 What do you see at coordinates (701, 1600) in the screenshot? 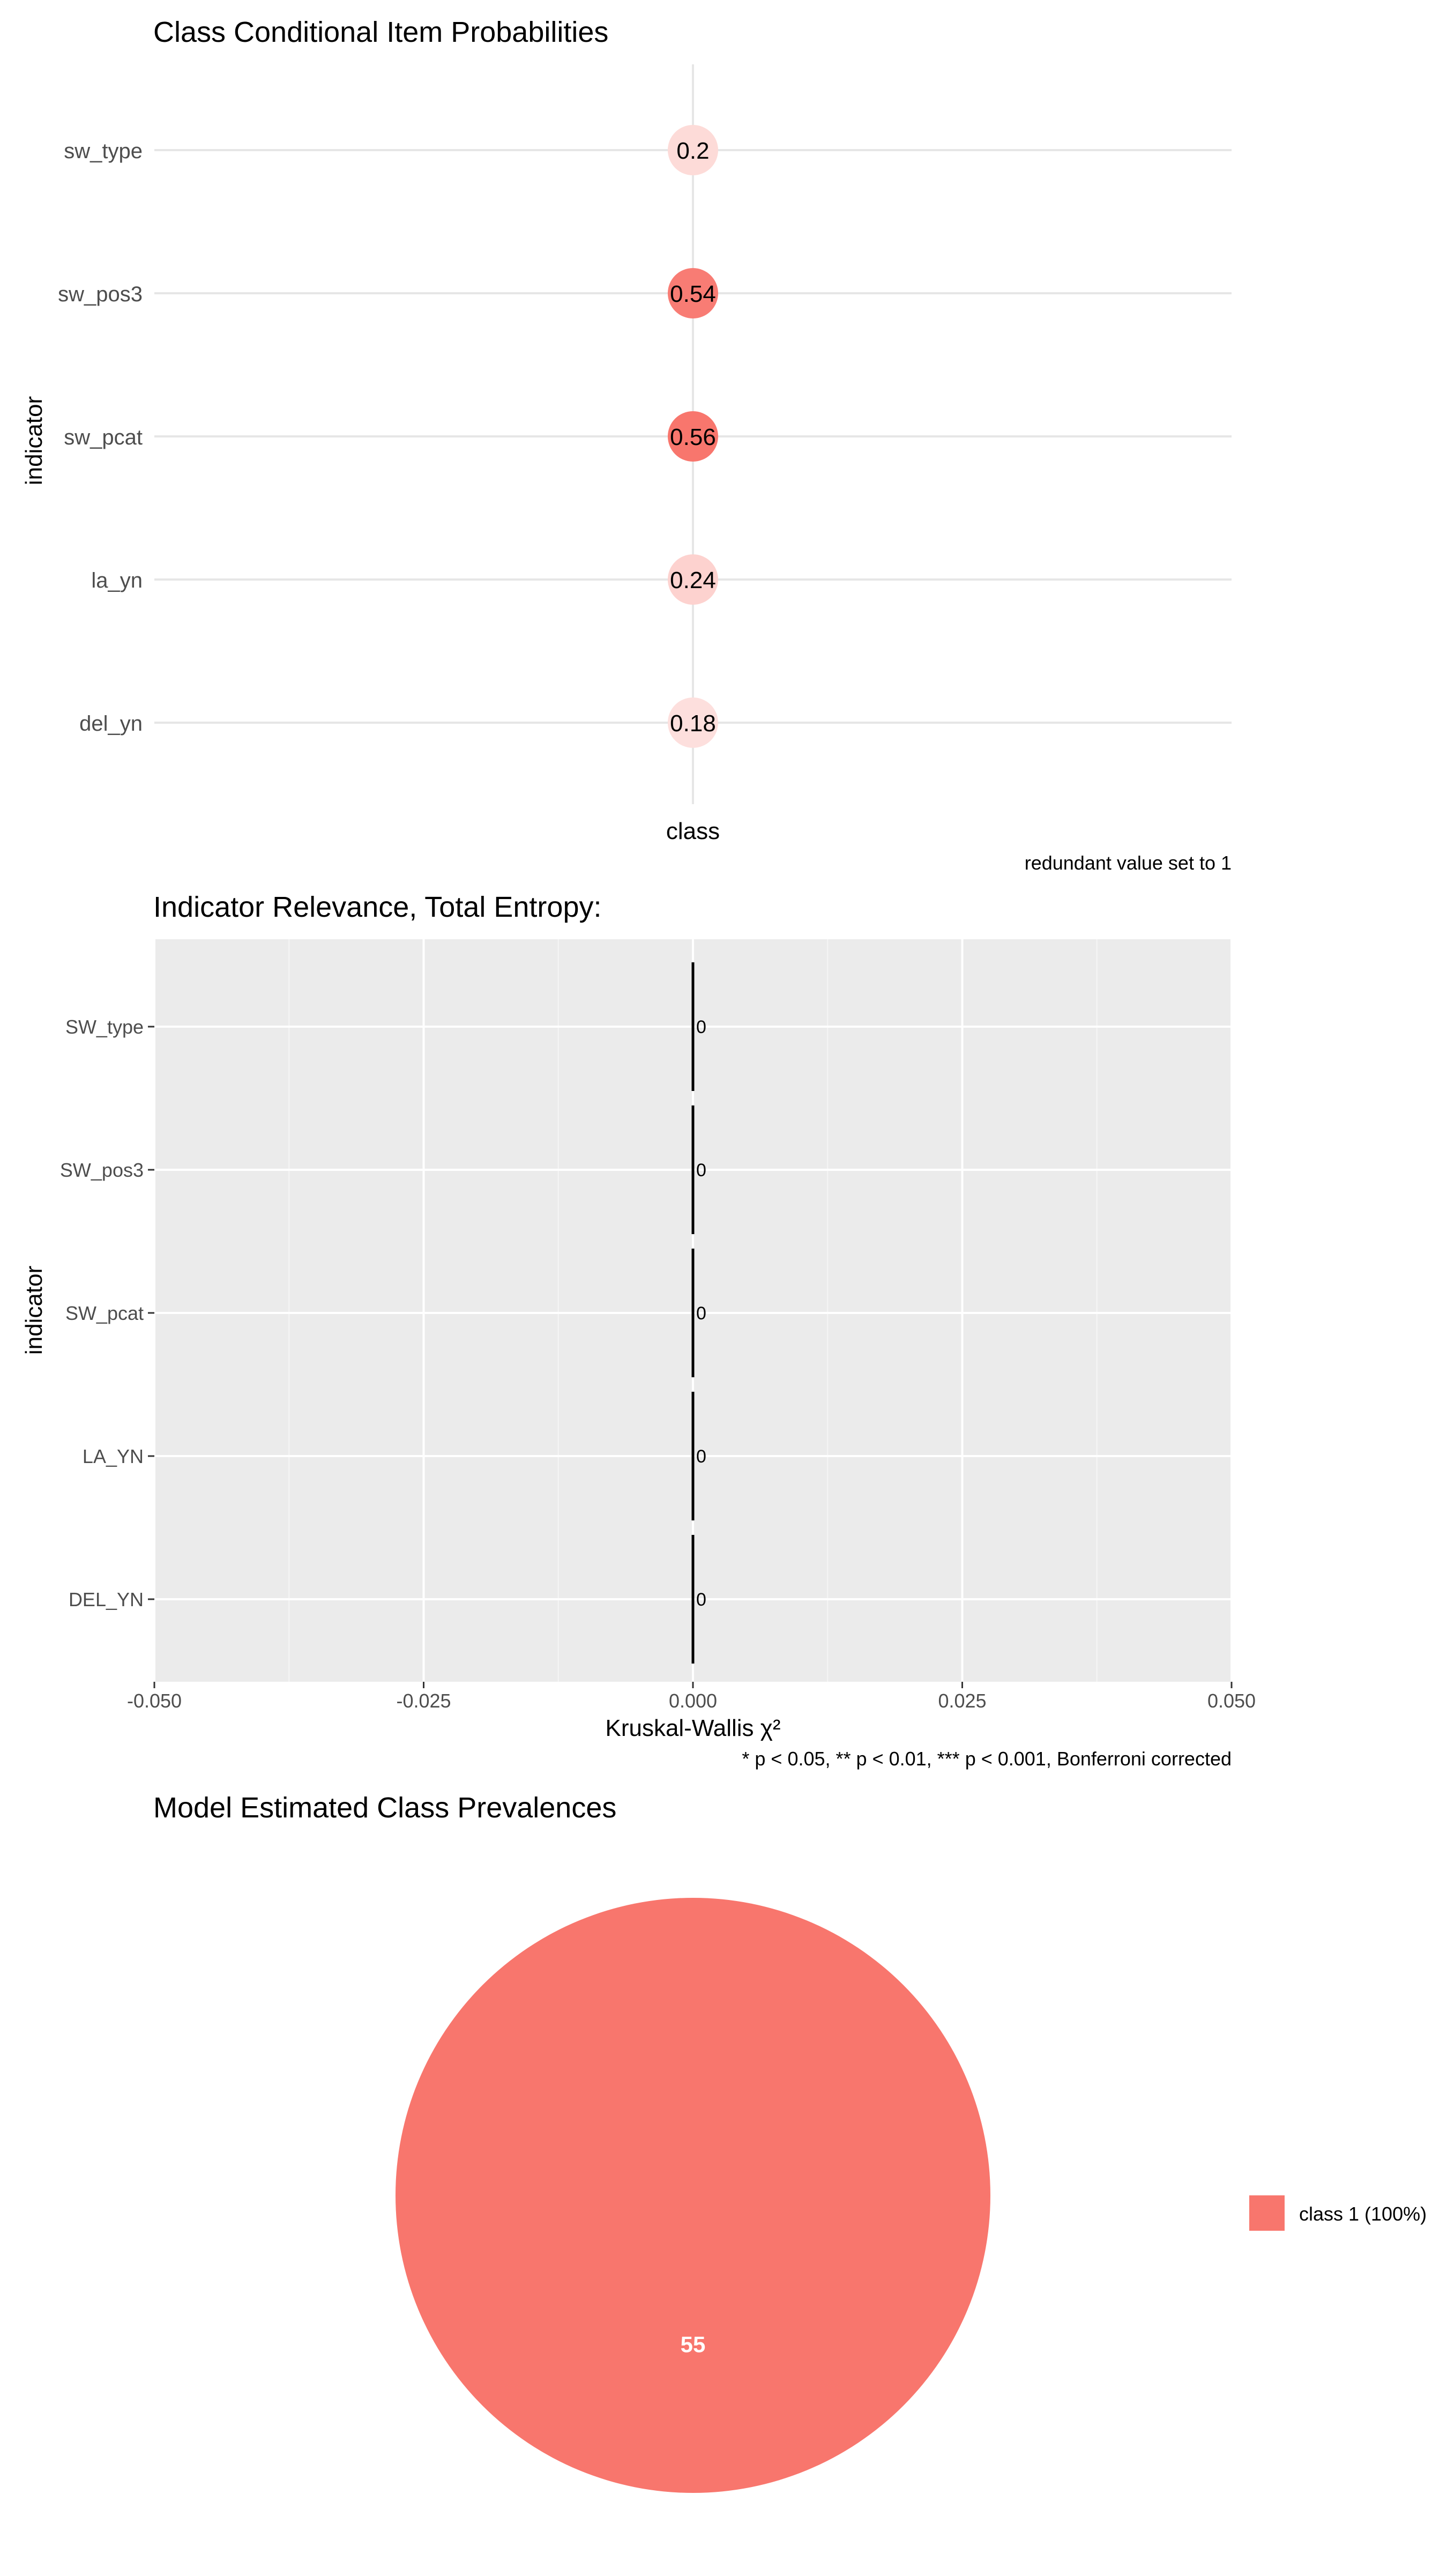
I see `relevance-value-label-DEL_YN: 0` at bounding box center [701, 1600].